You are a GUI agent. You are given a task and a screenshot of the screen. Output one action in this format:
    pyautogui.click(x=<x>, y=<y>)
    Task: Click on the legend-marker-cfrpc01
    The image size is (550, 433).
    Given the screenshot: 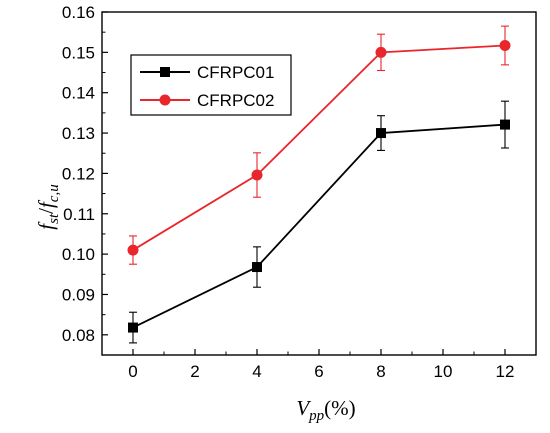 What is the action you would take?
    pyautogui.click(x=165, y=72)
    